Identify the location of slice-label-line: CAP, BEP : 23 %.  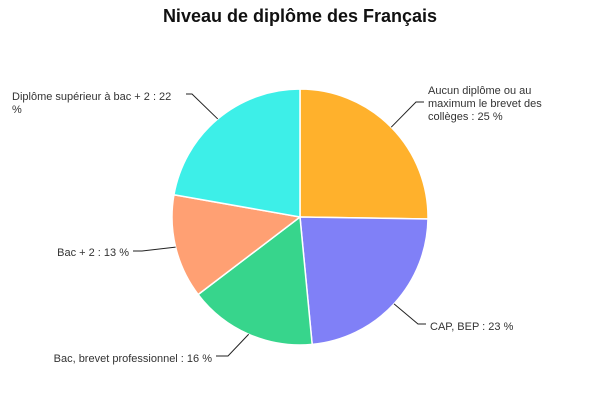
(472, 327).